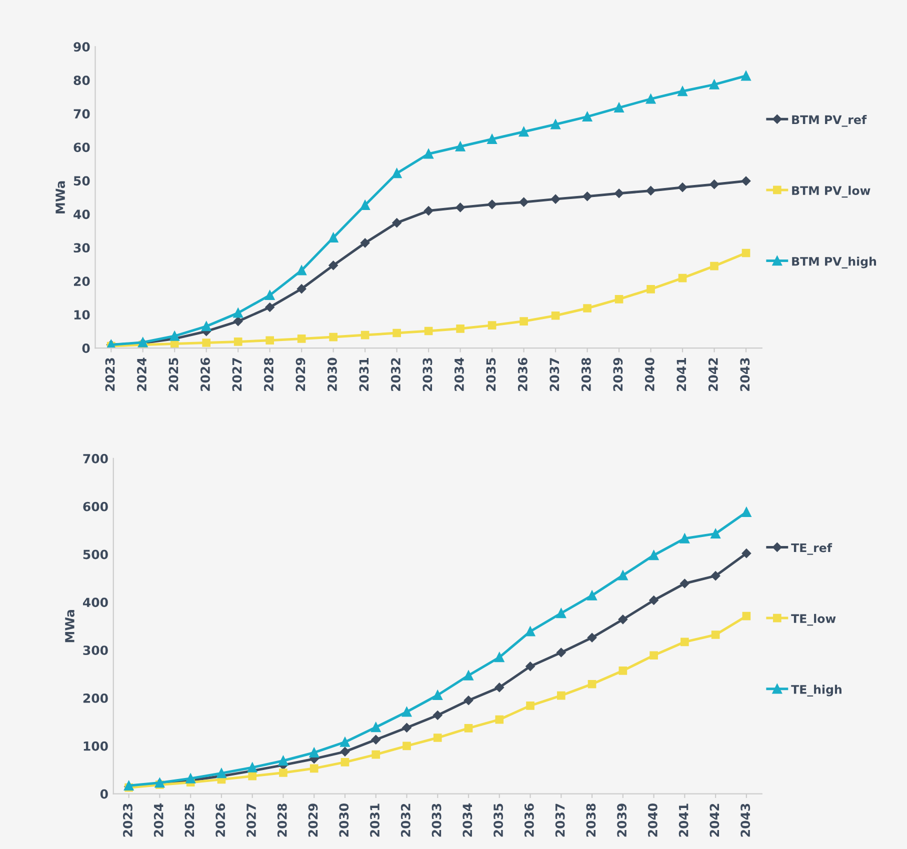 This screenshot has width=907, height=849. Describe the element at coordinates (95, 555) in the screenshot. I see `y-tick-label: 500` at that location.